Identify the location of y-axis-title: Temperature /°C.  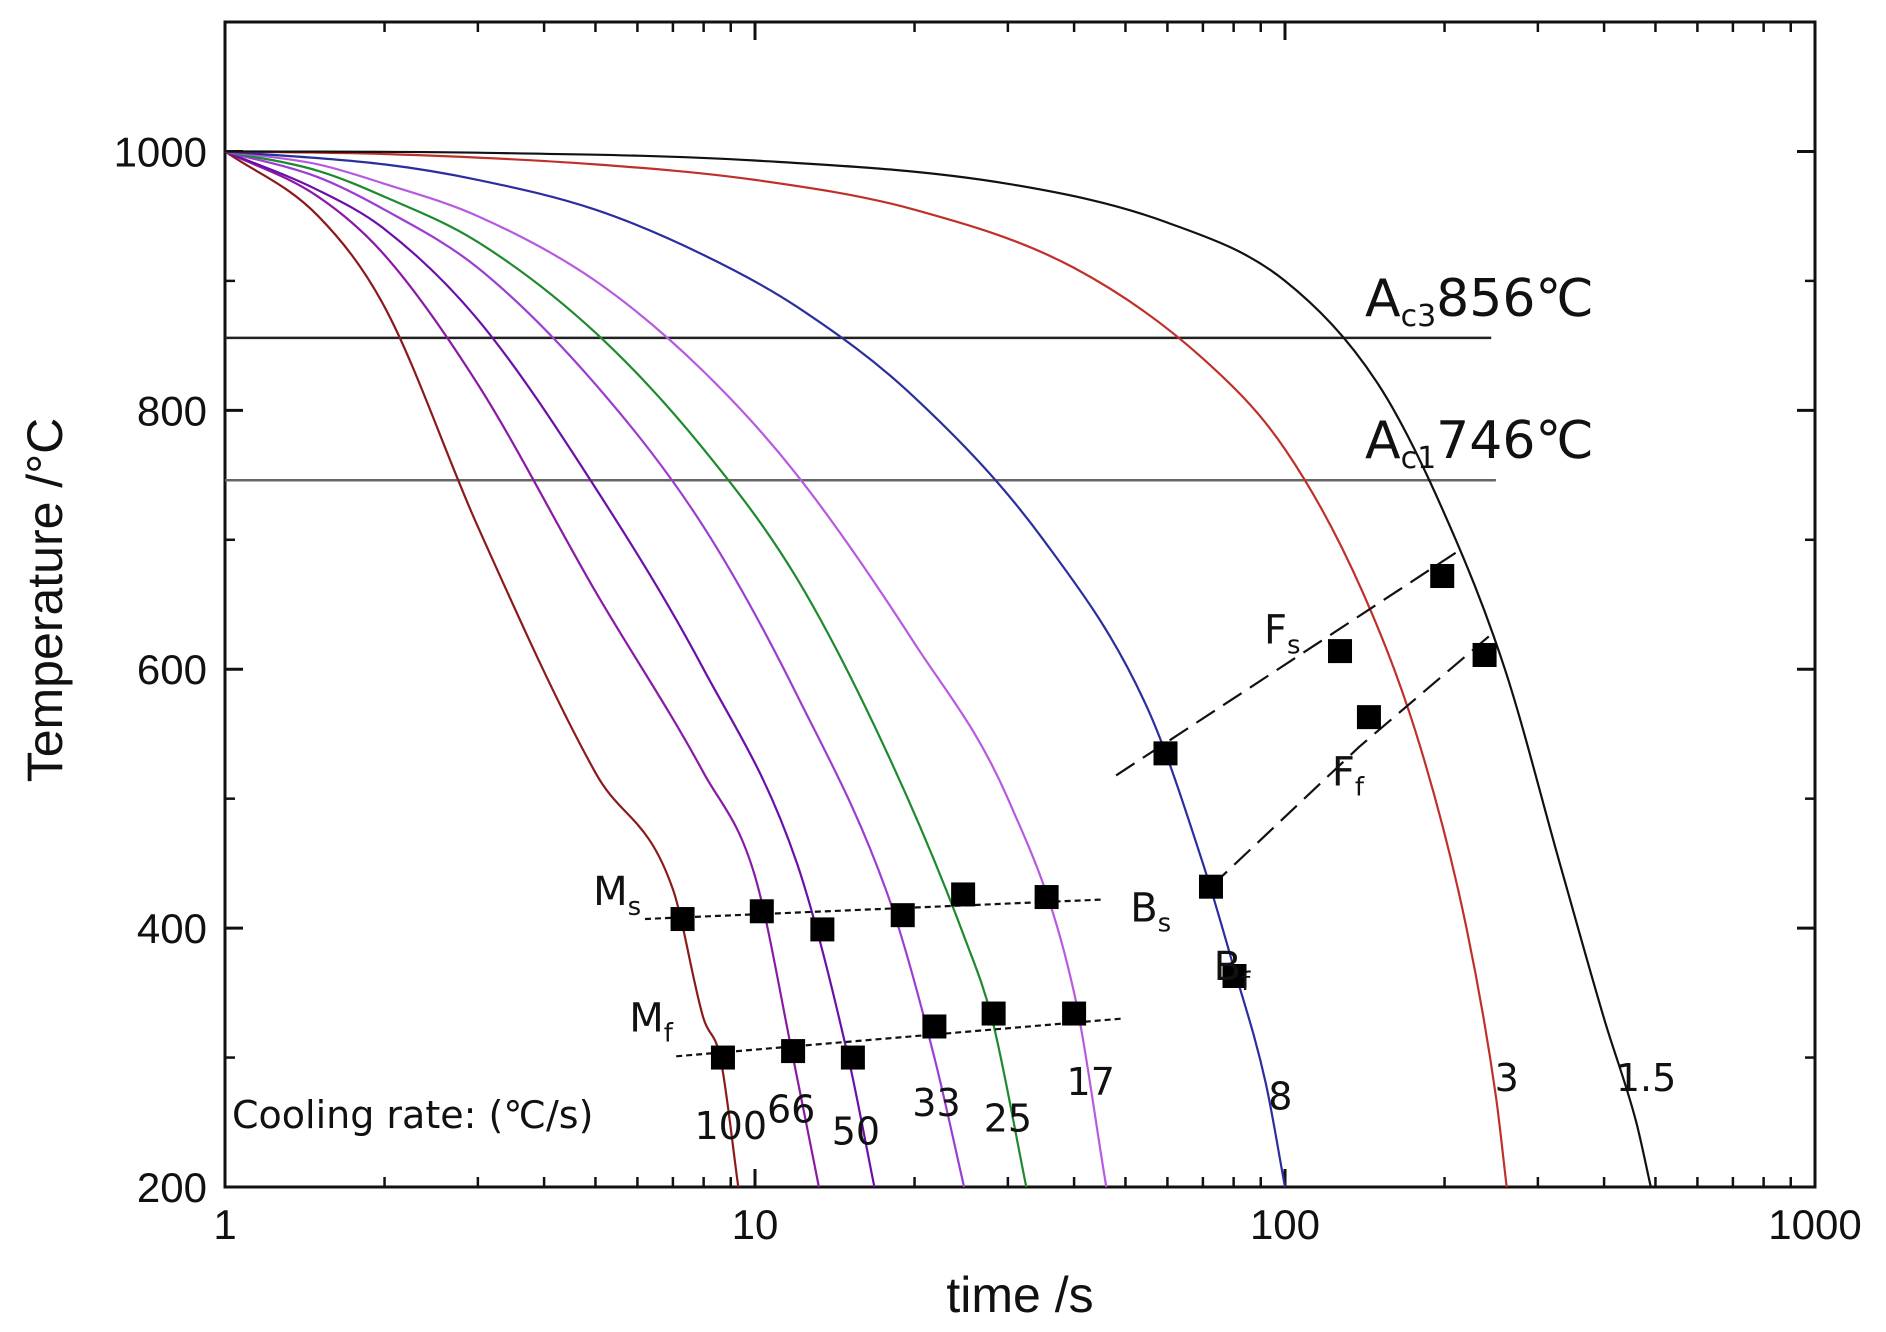
(45, 600).